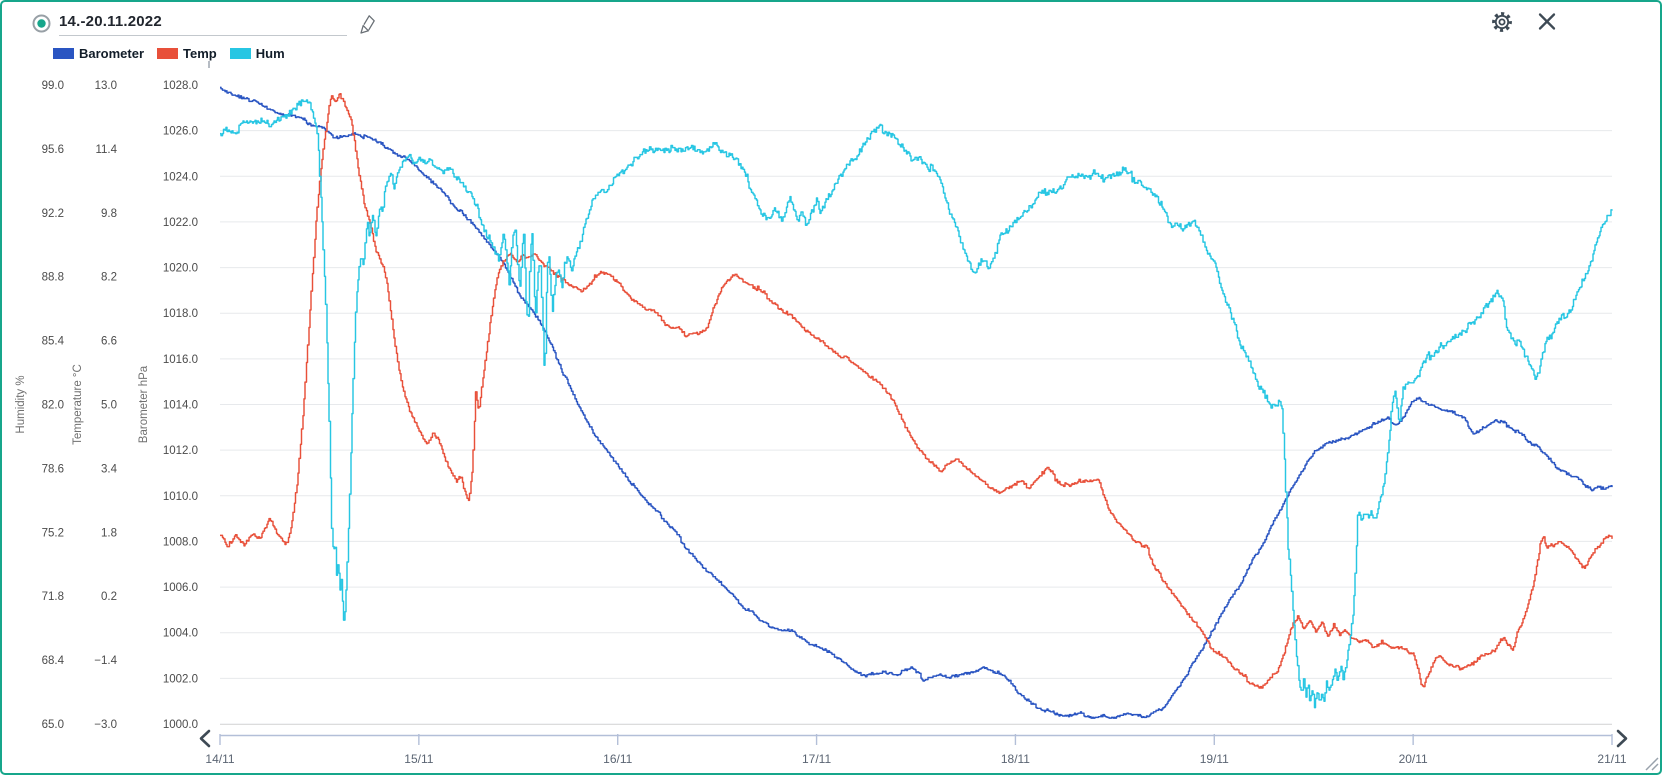  Describe the element at coordinates (219, 759) in the screenshot. I see `x-tick-label: 14/11` at that location.